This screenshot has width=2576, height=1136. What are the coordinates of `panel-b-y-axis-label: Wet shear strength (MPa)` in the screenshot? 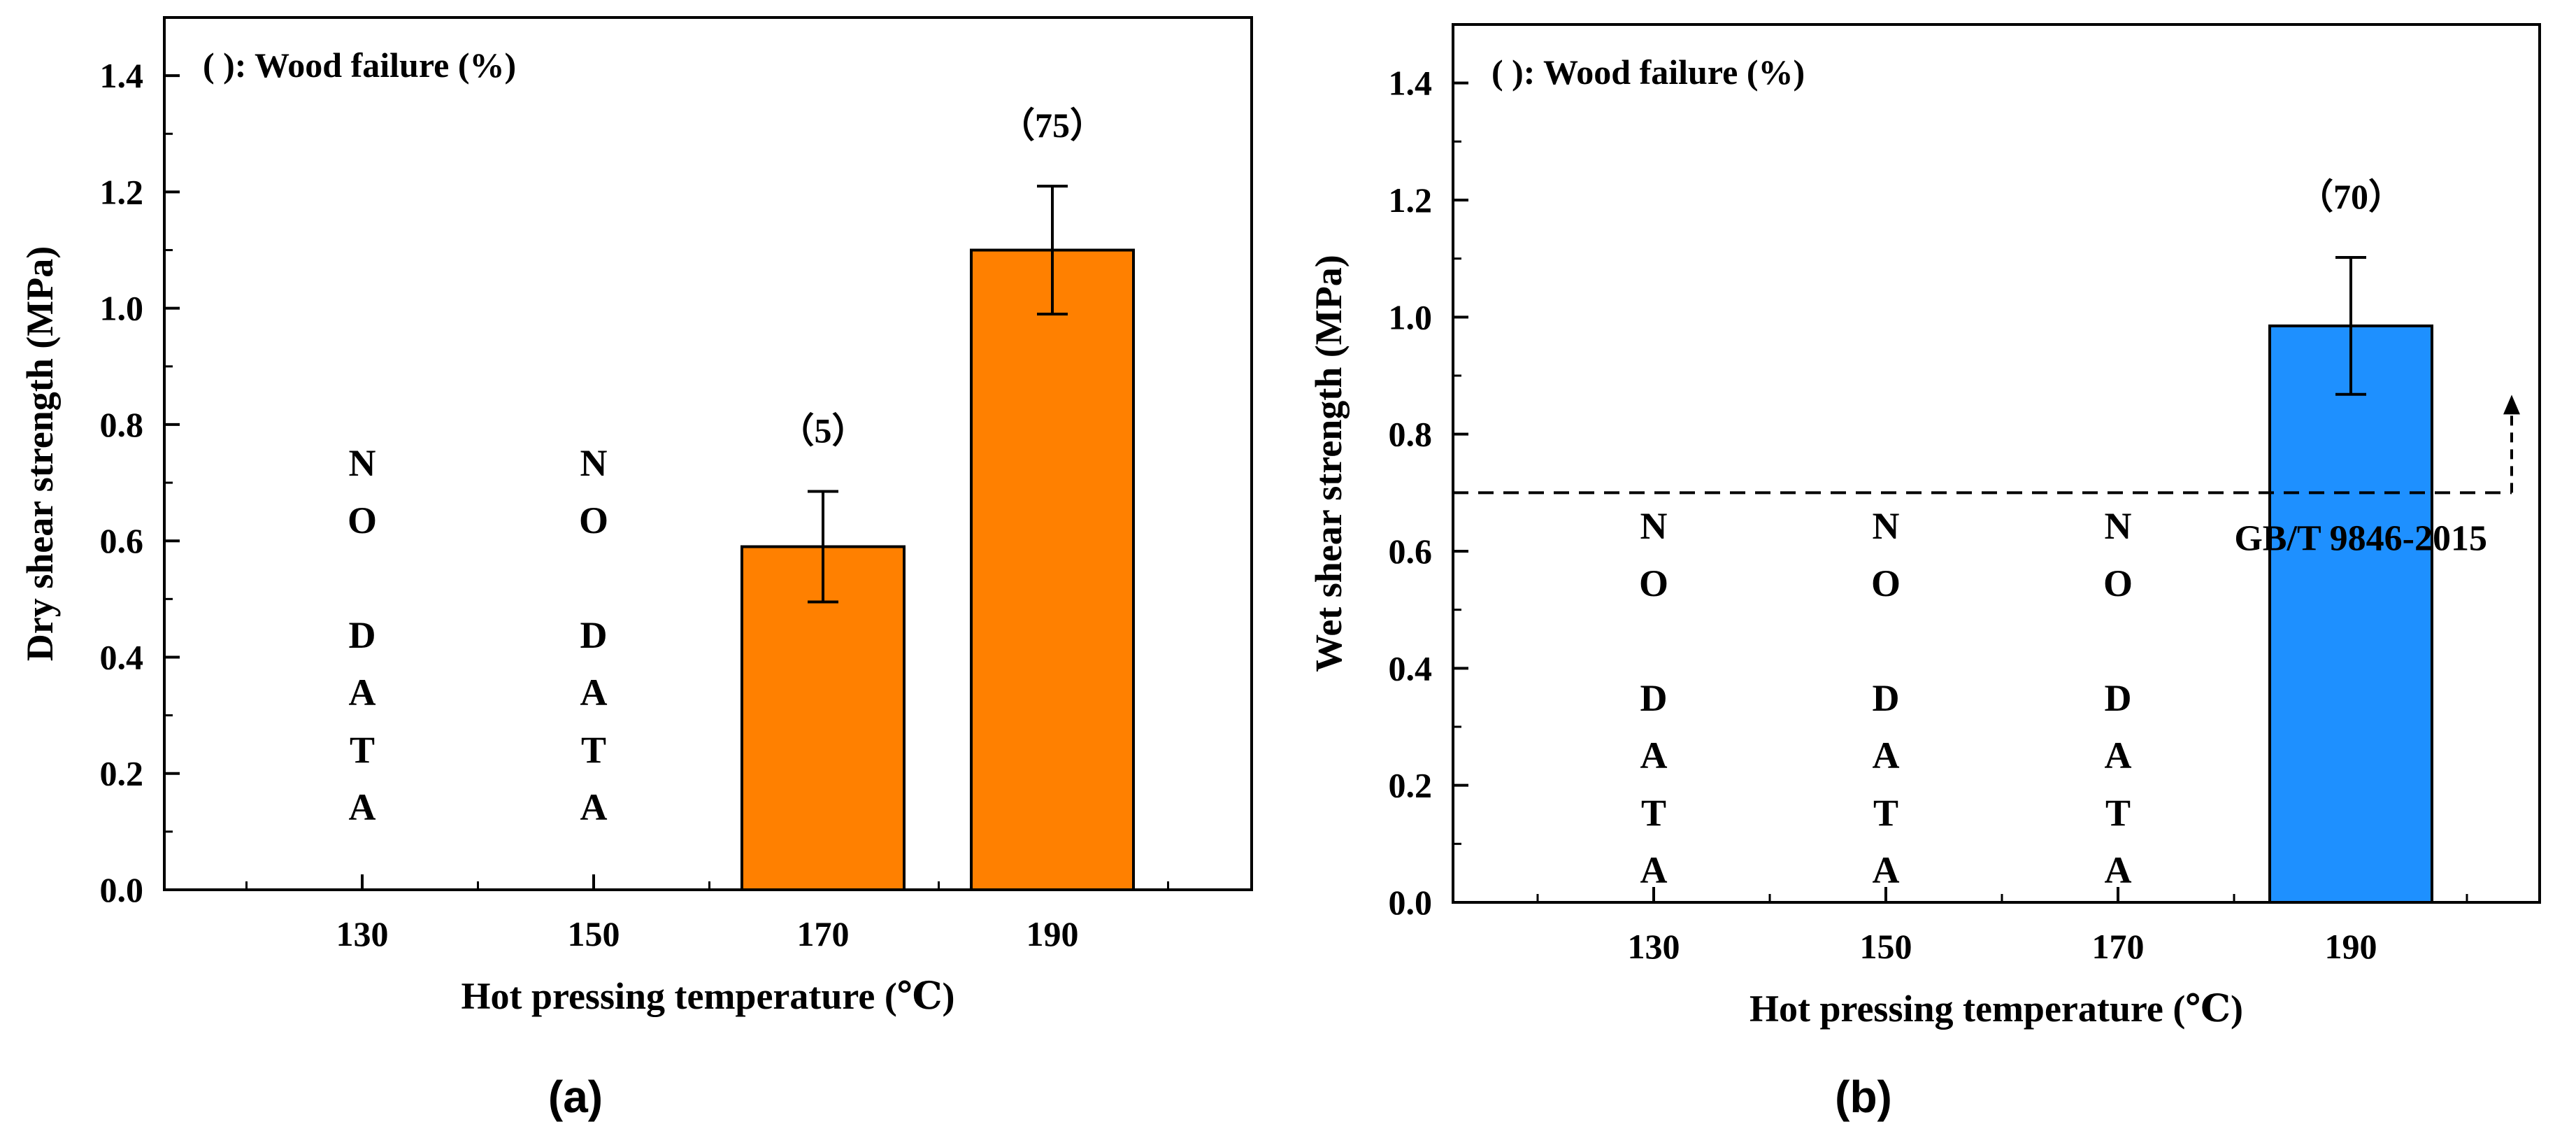 It's located at (1329, 463).